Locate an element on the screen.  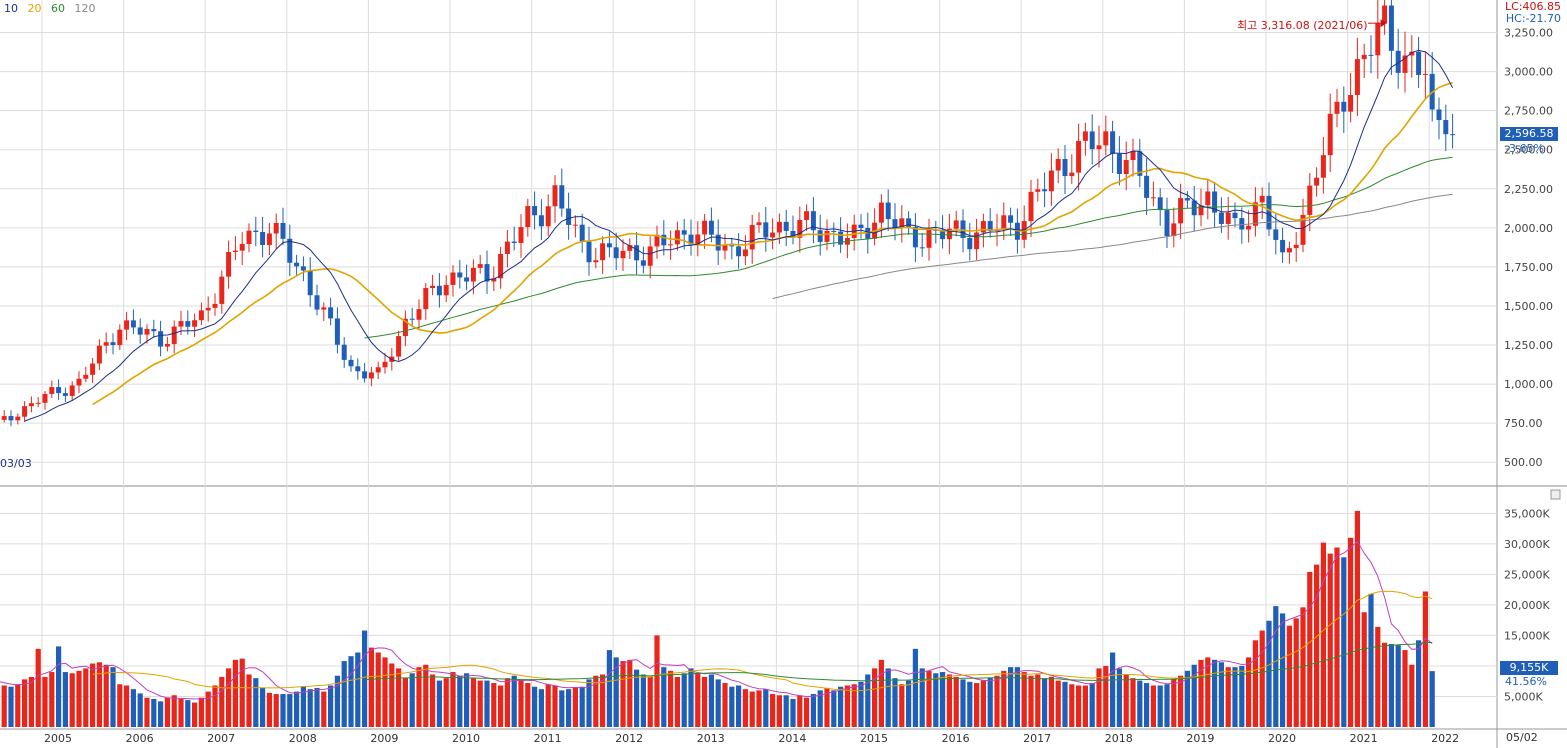
year-label: 2015 is located at coordinates (874, 738).